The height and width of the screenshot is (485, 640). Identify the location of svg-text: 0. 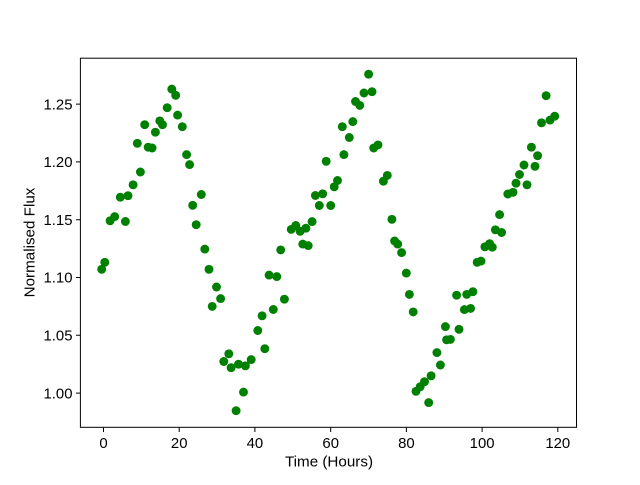
(103, 444).